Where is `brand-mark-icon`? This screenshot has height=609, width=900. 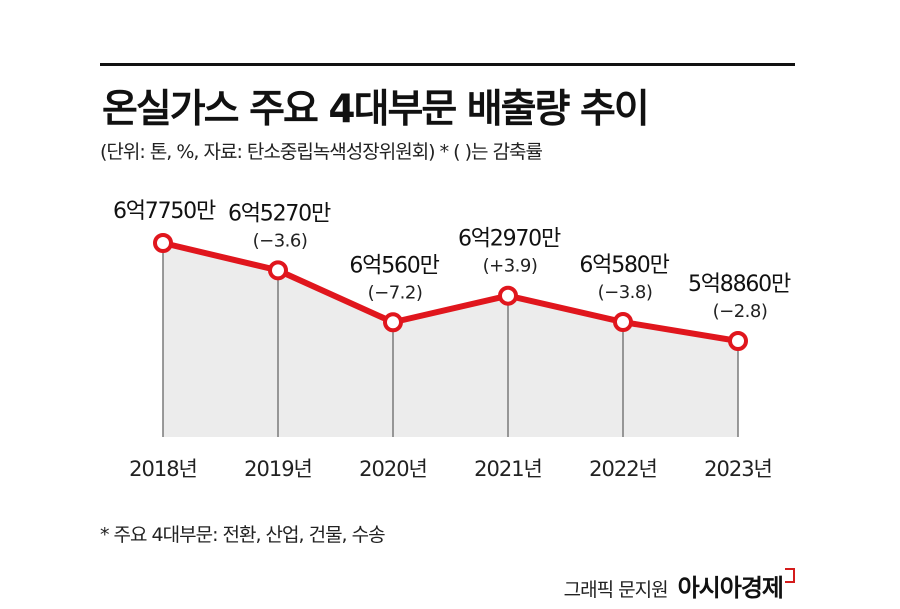 brand-mark-icon is located at coordinates (790, 575).